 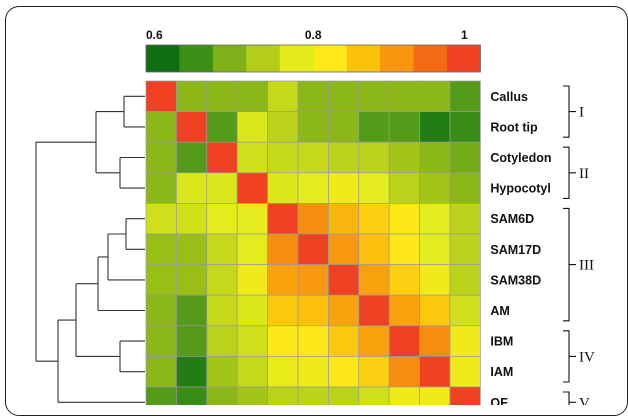 I want to click on colorbar, so click(x=313, y=58).